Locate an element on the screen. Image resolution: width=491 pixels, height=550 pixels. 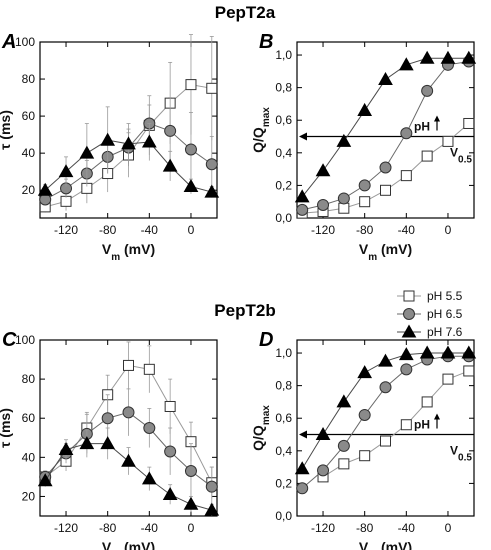
legend-label: pH 5.5 is located at coordinates (445, 296).